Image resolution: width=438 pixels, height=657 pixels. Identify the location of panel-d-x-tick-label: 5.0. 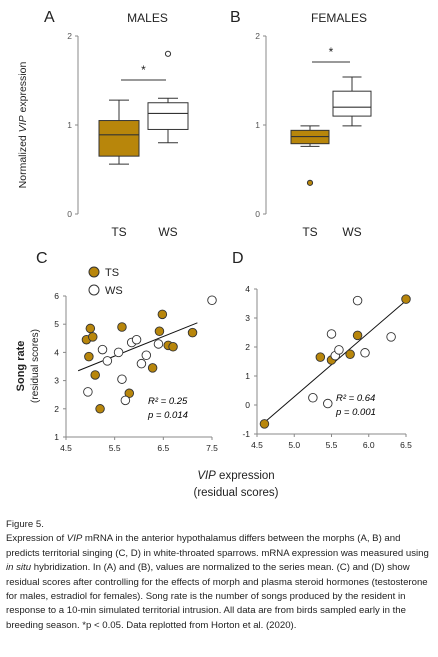
(294, 445).